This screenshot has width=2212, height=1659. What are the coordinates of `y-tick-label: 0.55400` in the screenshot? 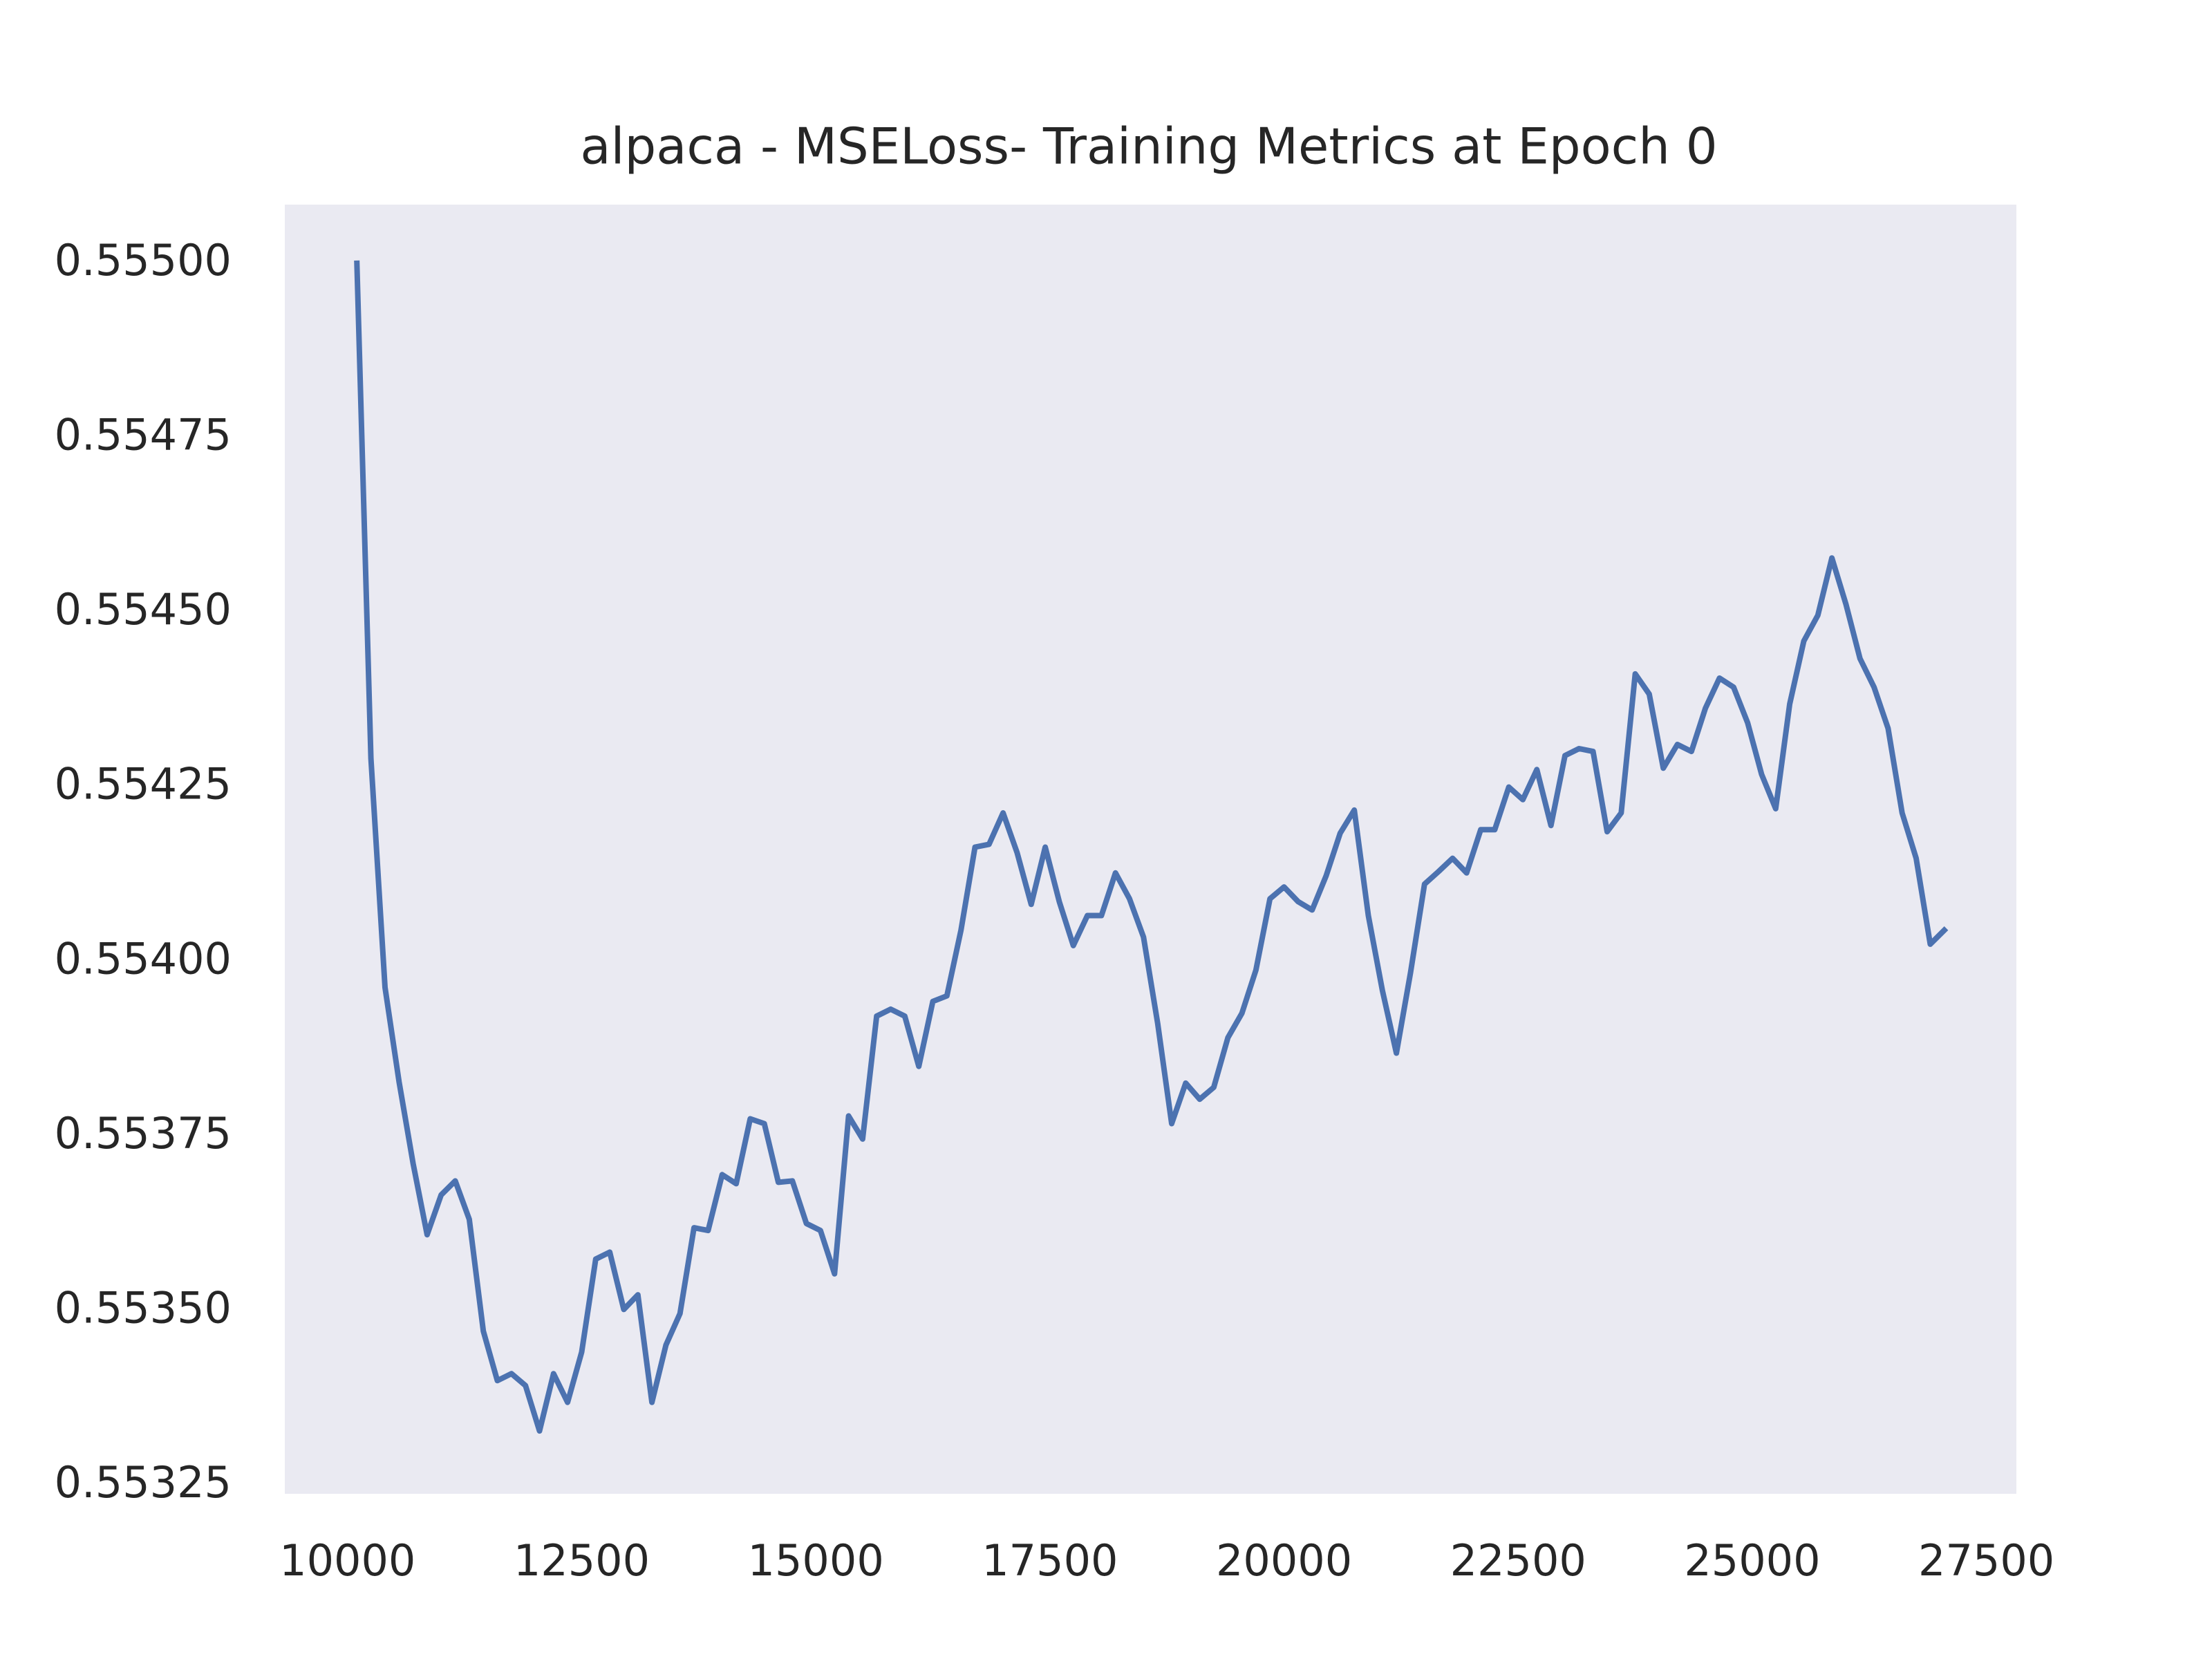 It's located at (143, 958).